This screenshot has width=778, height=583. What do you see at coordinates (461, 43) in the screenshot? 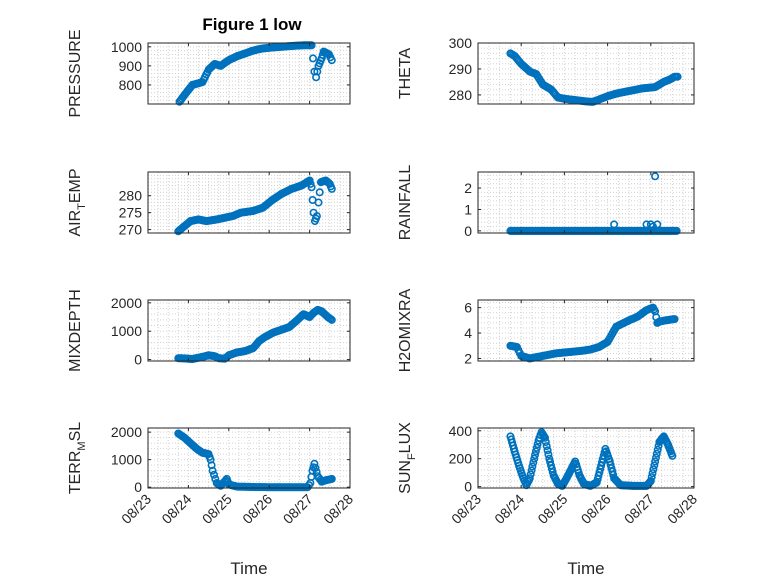
I see `y-tick-label: 300` at bounding box center [461, 43].